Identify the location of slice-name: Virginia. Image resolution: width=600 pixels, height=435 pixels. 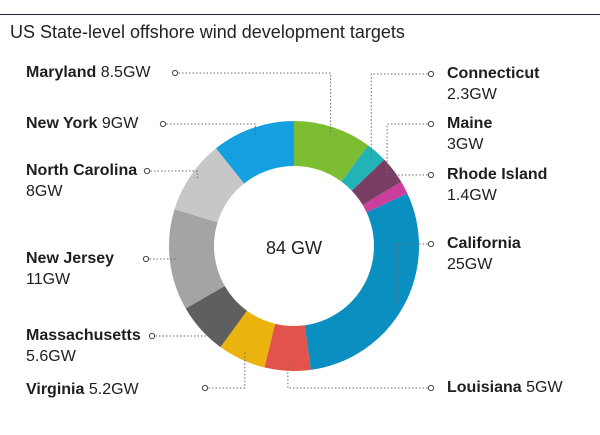
(55, 389).